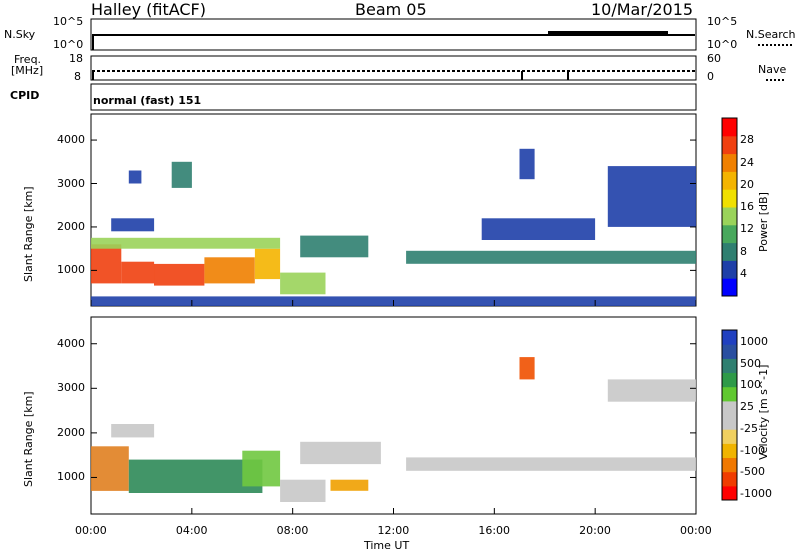 Image resolution: width=800 pixels, height=558 pixels. Describe the element at coordinates (148, 9) in the screenshot. I see `station-title: Halley (fitACF)` at that location.